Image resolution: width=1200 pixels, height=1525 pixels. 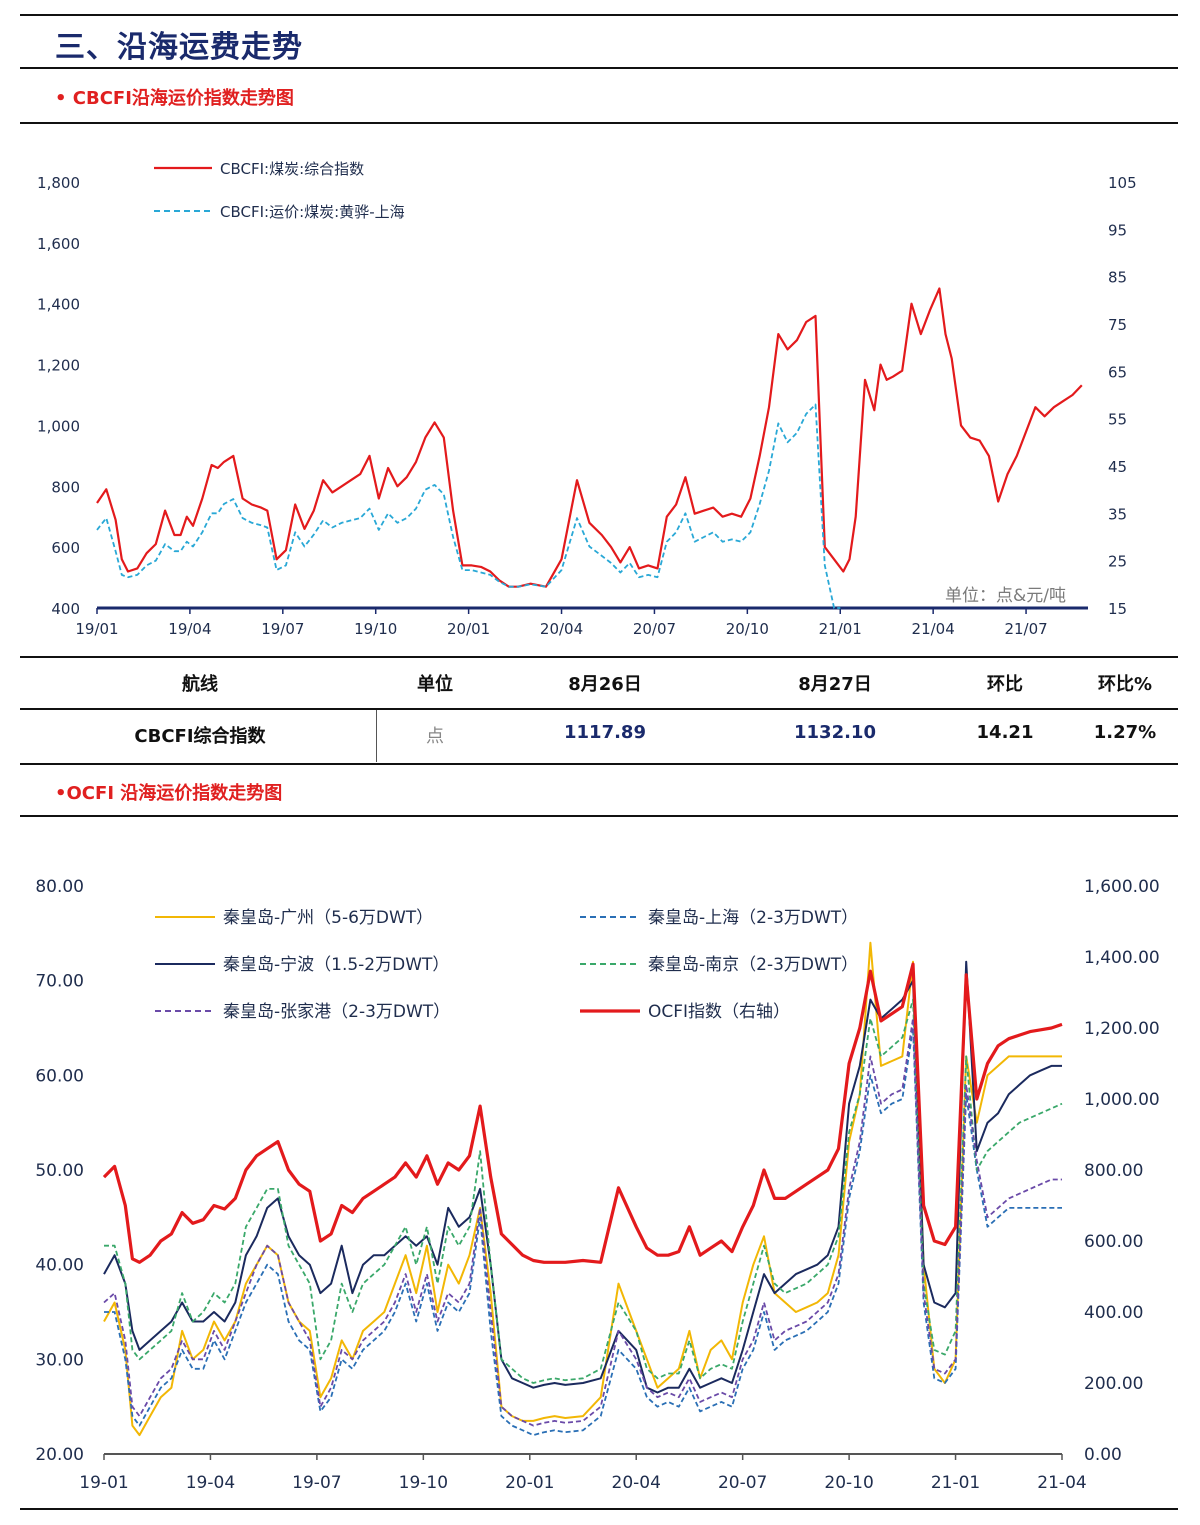 What do you see at coordinates (1117, 467) in the screenshot?
I see `y-right-tick-label: 45` at bounding box center [1117, 467].